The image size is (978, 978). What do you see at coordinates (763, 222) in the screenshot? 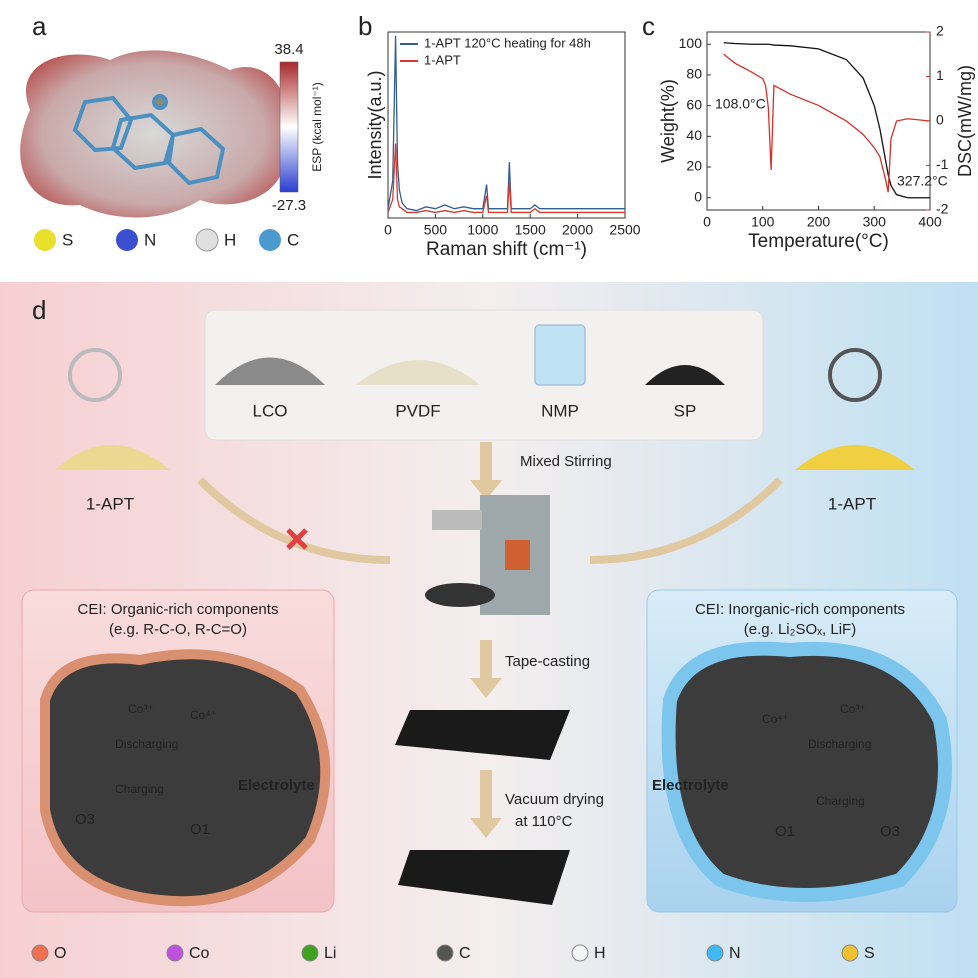
I see `x-tick-label: 100` at bounding box center [763, 222].